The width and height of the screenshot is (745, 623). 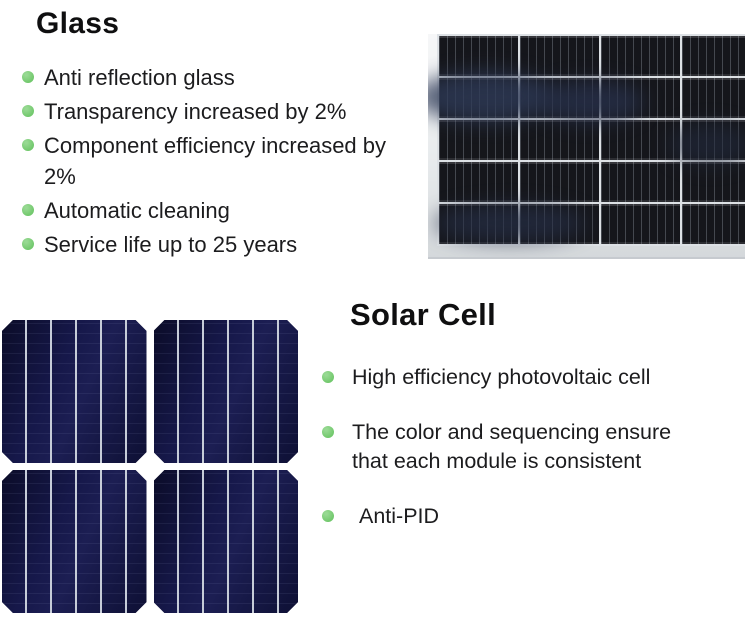 I want to click on list-item: Anti-PID, so click(x=514, y=516).